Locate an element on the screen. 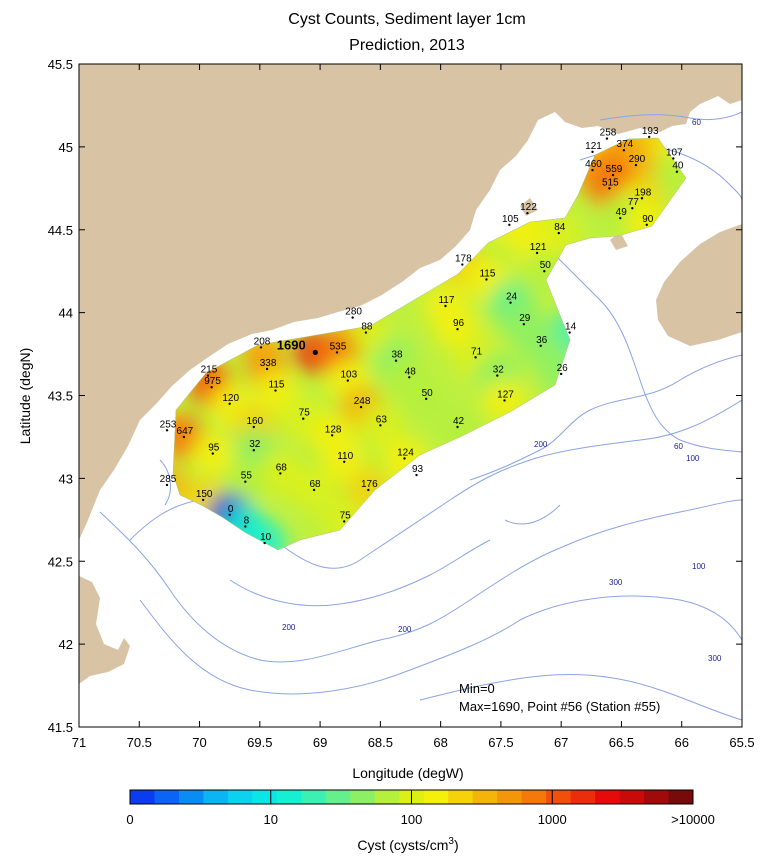 This screenshot has width=764, height=858. land-cape-cod is located at coordinates (104, 630).